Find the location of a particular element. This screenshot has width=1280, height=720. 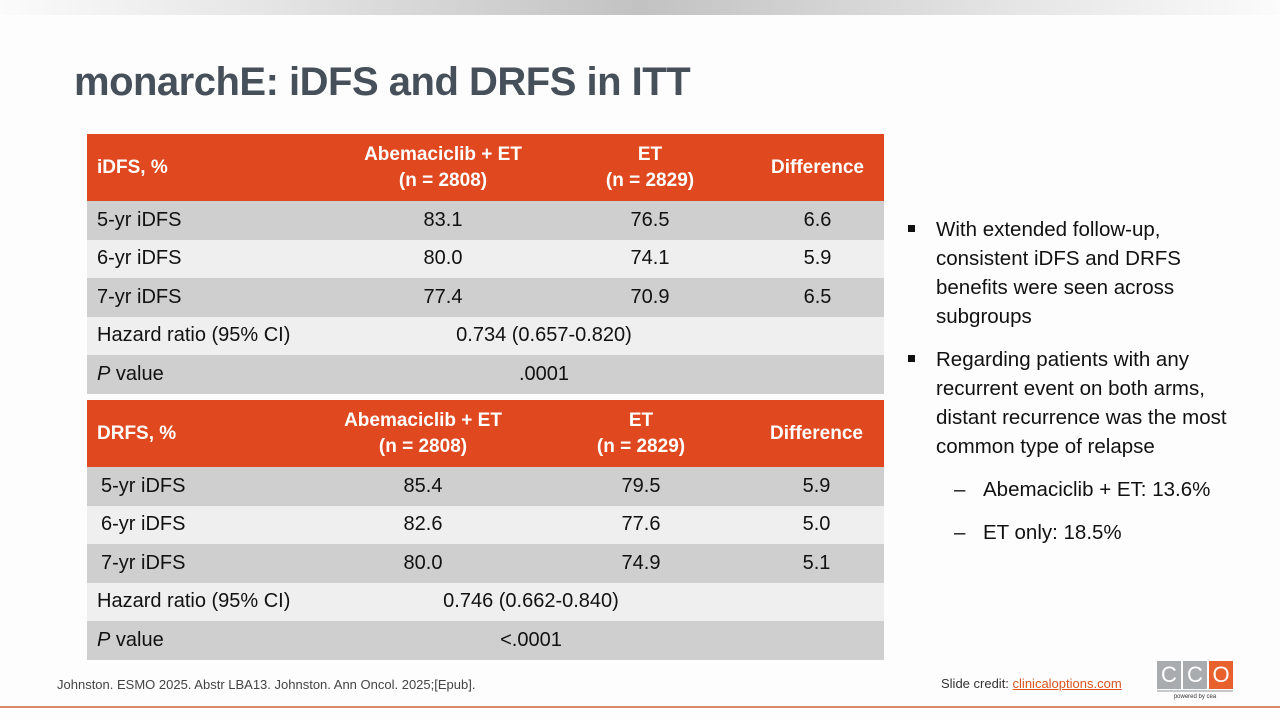

cell-abema: 83.1 is located at coordinates (443, 219).